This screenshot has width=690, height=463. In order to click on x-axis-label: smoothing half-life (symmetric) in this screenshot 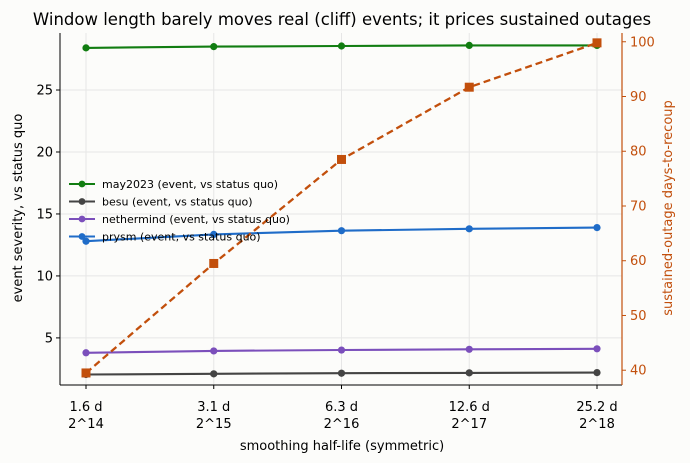, I will do `click(342, 446)`.